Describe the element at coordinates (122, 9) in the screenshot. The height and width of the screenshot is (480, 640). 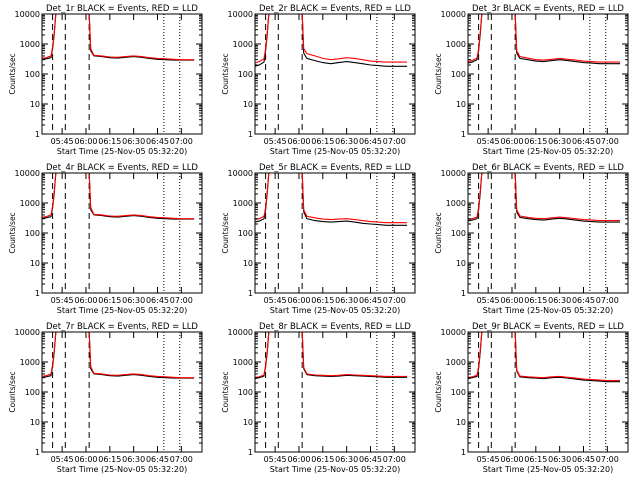
I see `panel-title: Det_1r BLACK = Events, RED = LLD` at that location.